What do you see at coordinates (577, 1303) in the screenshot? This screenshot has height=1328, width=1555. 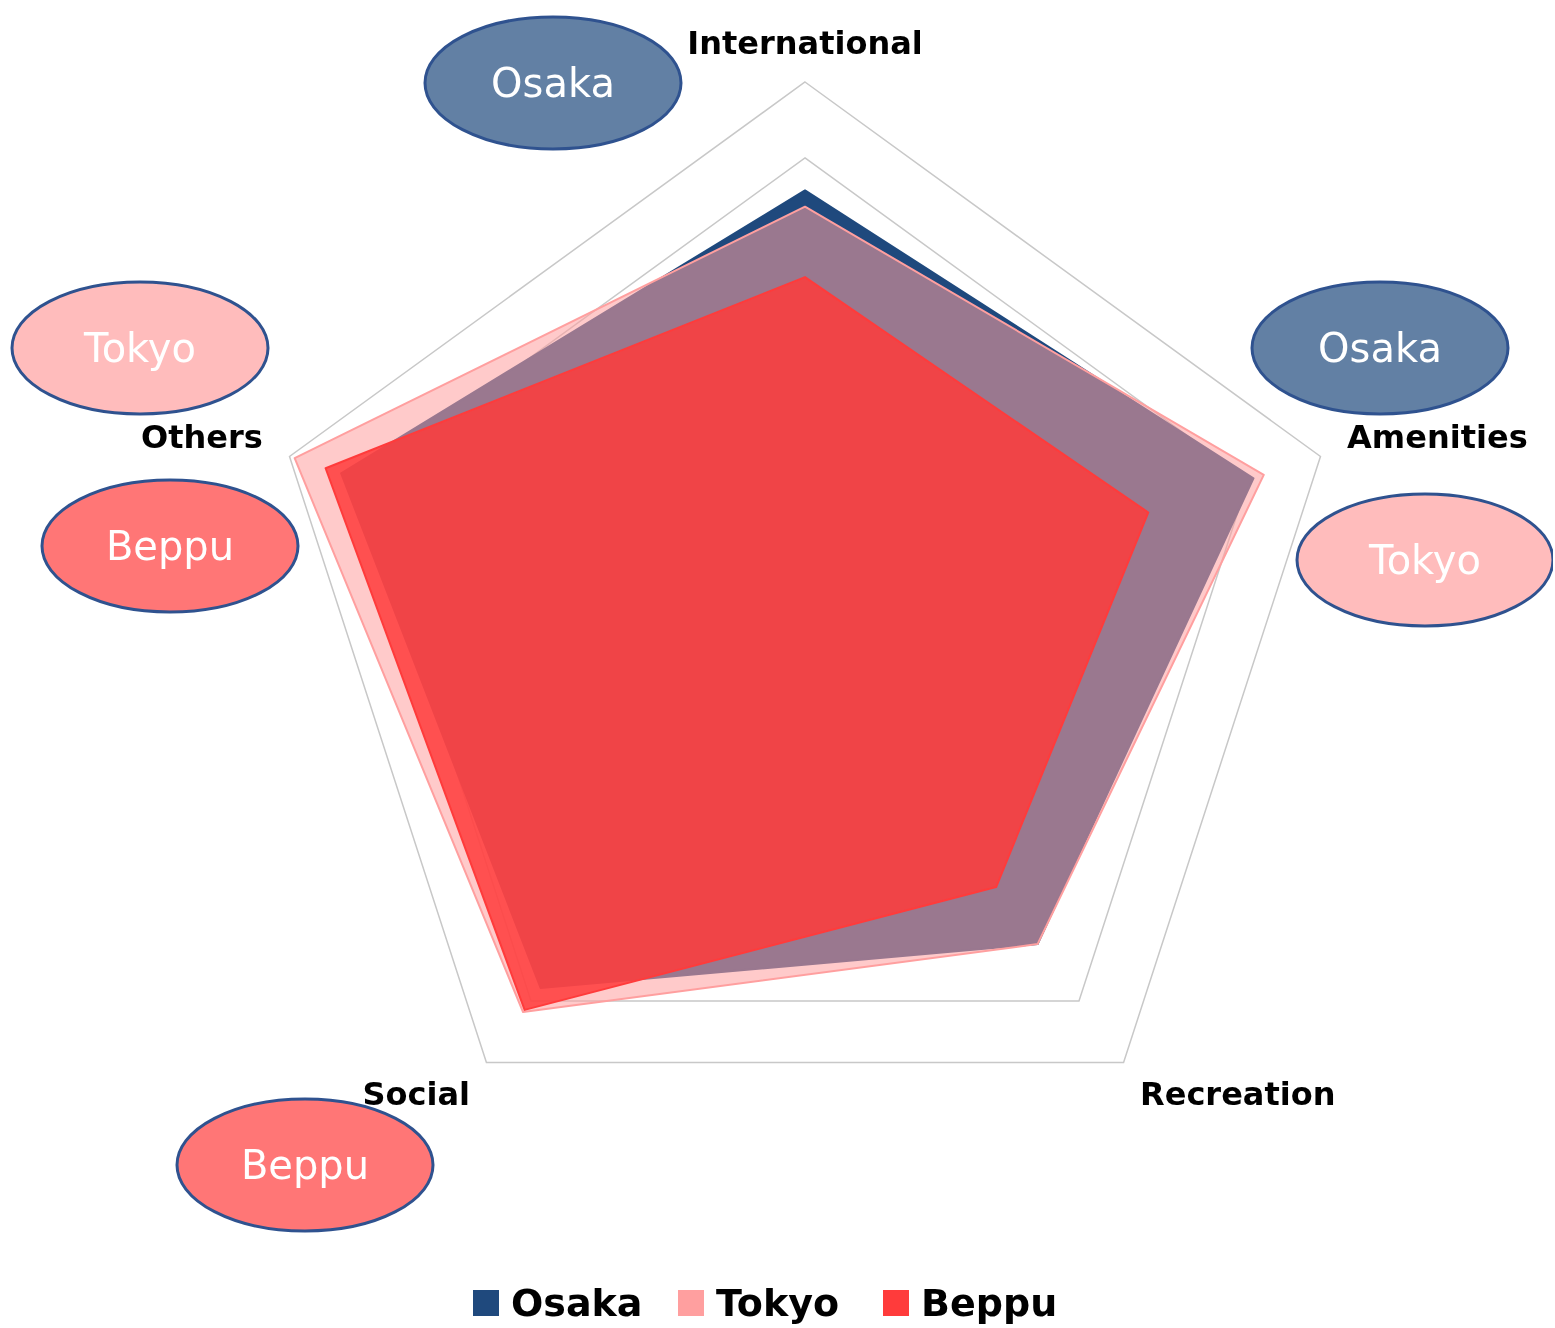 I see `legend-label: Osaka` at bounding box center [577, 1303].